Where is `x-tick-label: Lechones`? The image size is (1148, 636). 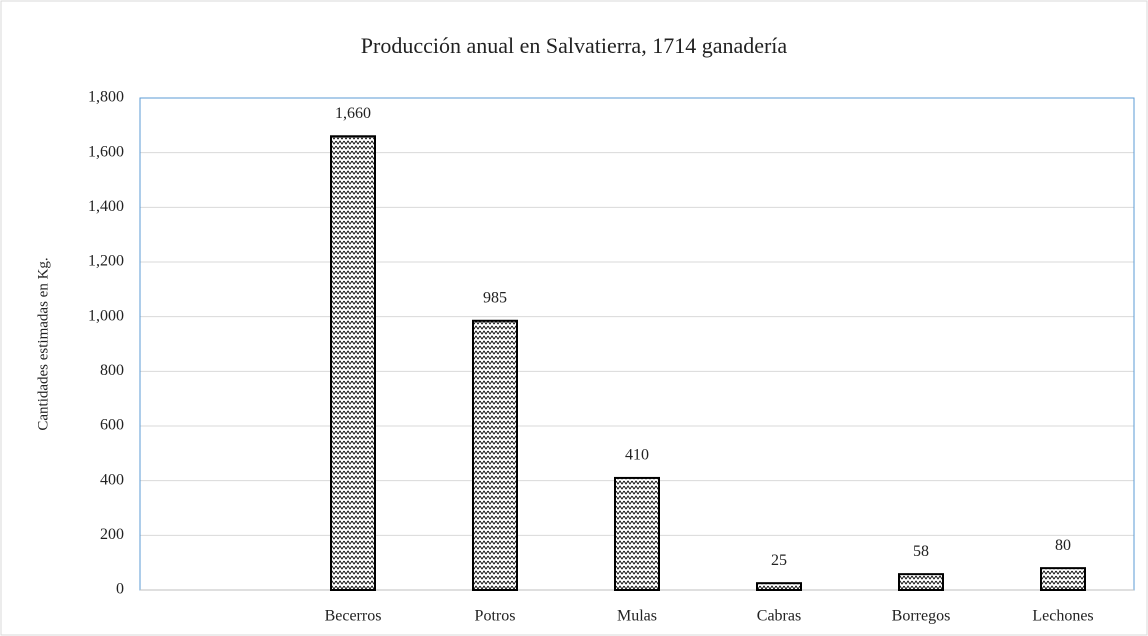
x-tick-label: Lechones is located at coordinates (1062, 616).